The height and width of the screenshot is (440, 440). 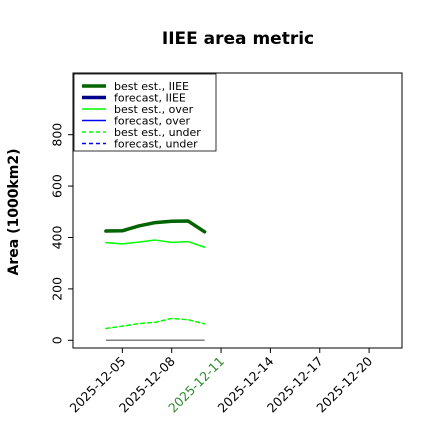 I want to click on legend-label: forecast, under, so click(x=156, y=144).